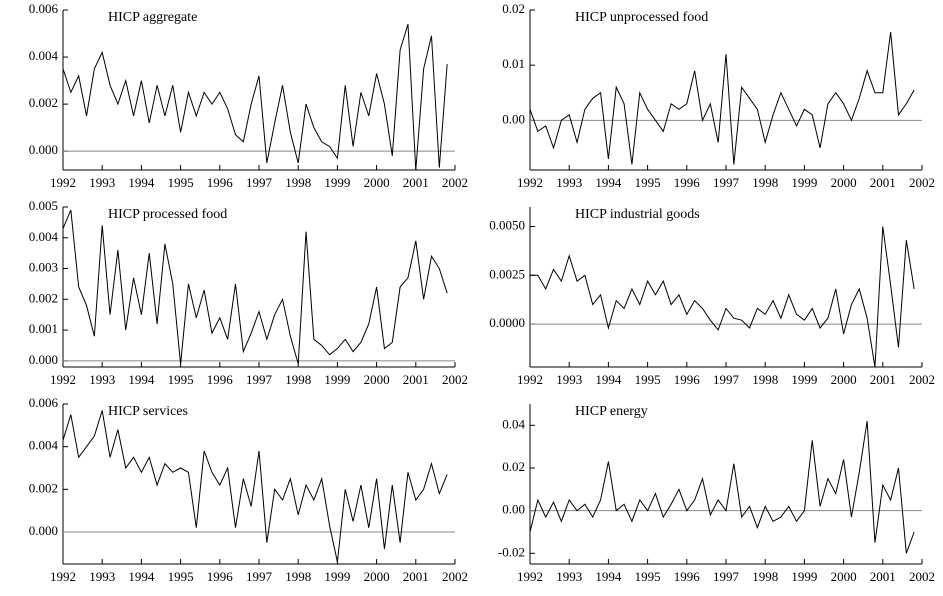 The width and height of the screenshot is (943, 596). Describe the element at coordinates (513, 423) in the screenshot. I see `y-tick-label: 0.04` at that location.